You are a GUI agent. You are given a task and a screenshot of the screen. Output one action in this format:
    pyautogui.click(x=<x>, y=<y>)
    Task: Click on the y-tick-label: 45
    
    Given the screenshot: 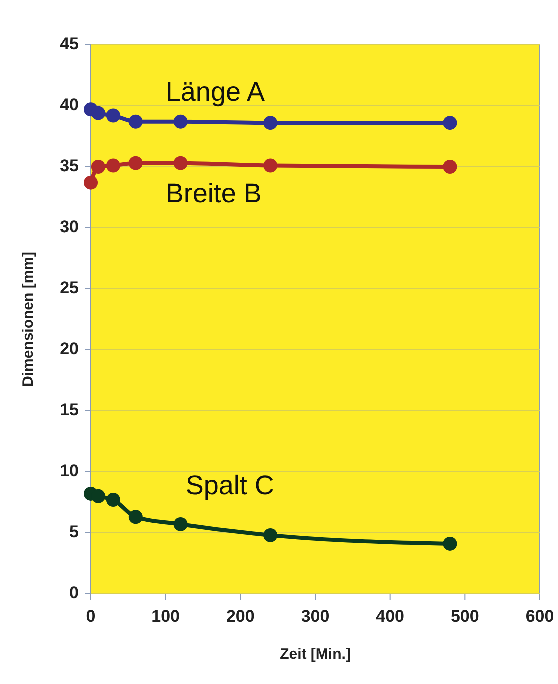 What is the action you would take?
    pyautogui.click(x=69, y=44)
    